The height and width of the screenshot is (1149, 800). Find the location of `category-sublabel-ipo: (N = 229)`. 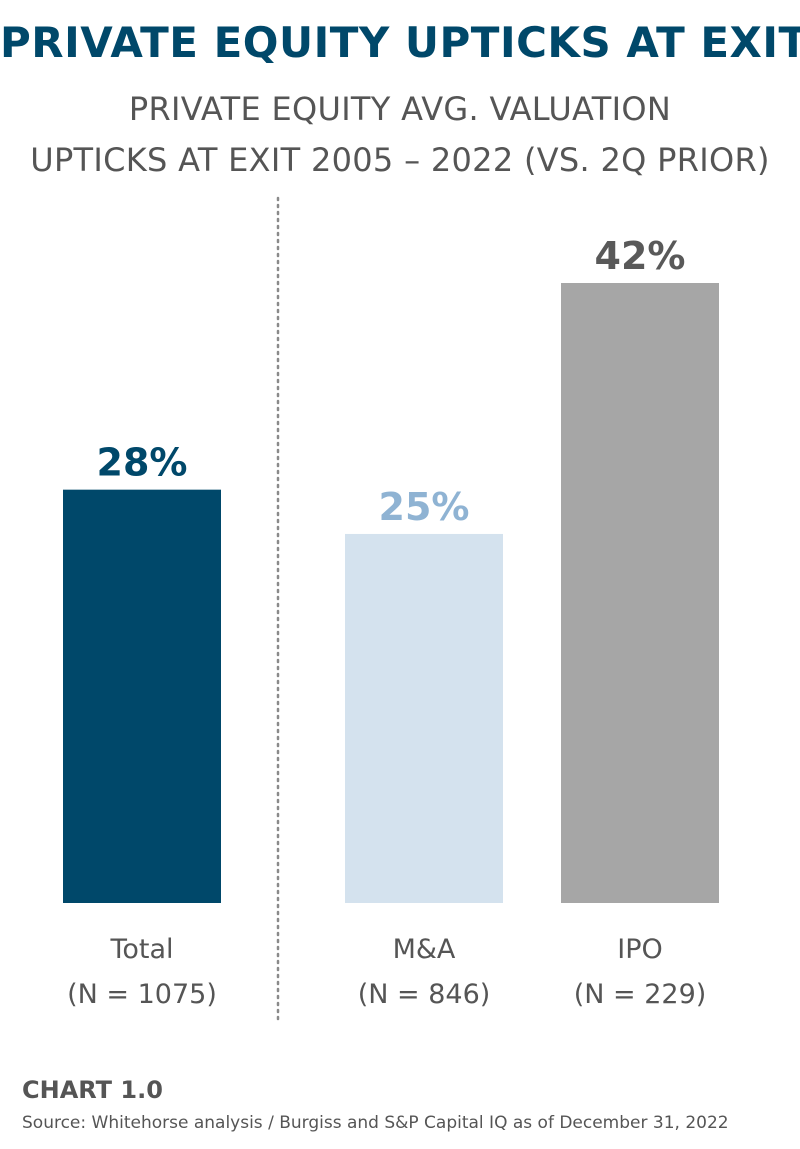

category-sublabel-ipo: (N = 229) is located at coordinates (640, 994).